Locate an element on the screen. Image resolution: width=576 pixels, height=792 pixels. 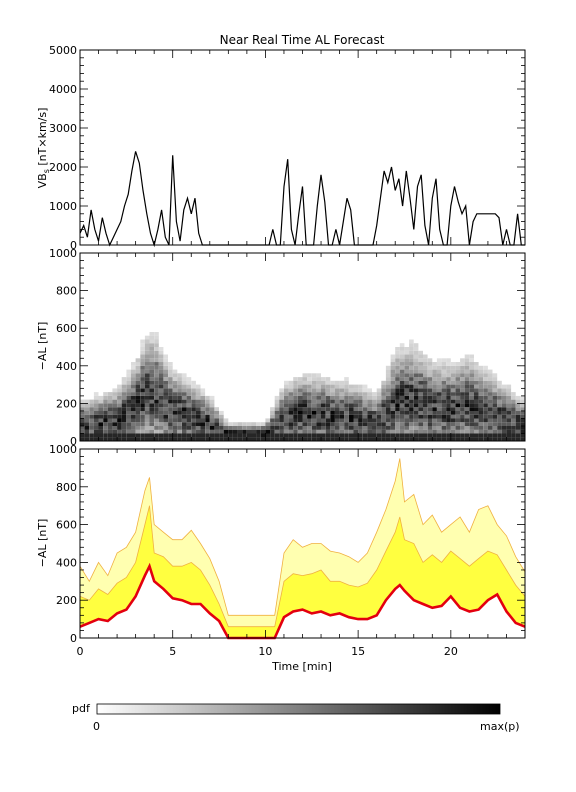
forecast-ytick-label: 600 is located at coordinates (66, 525).